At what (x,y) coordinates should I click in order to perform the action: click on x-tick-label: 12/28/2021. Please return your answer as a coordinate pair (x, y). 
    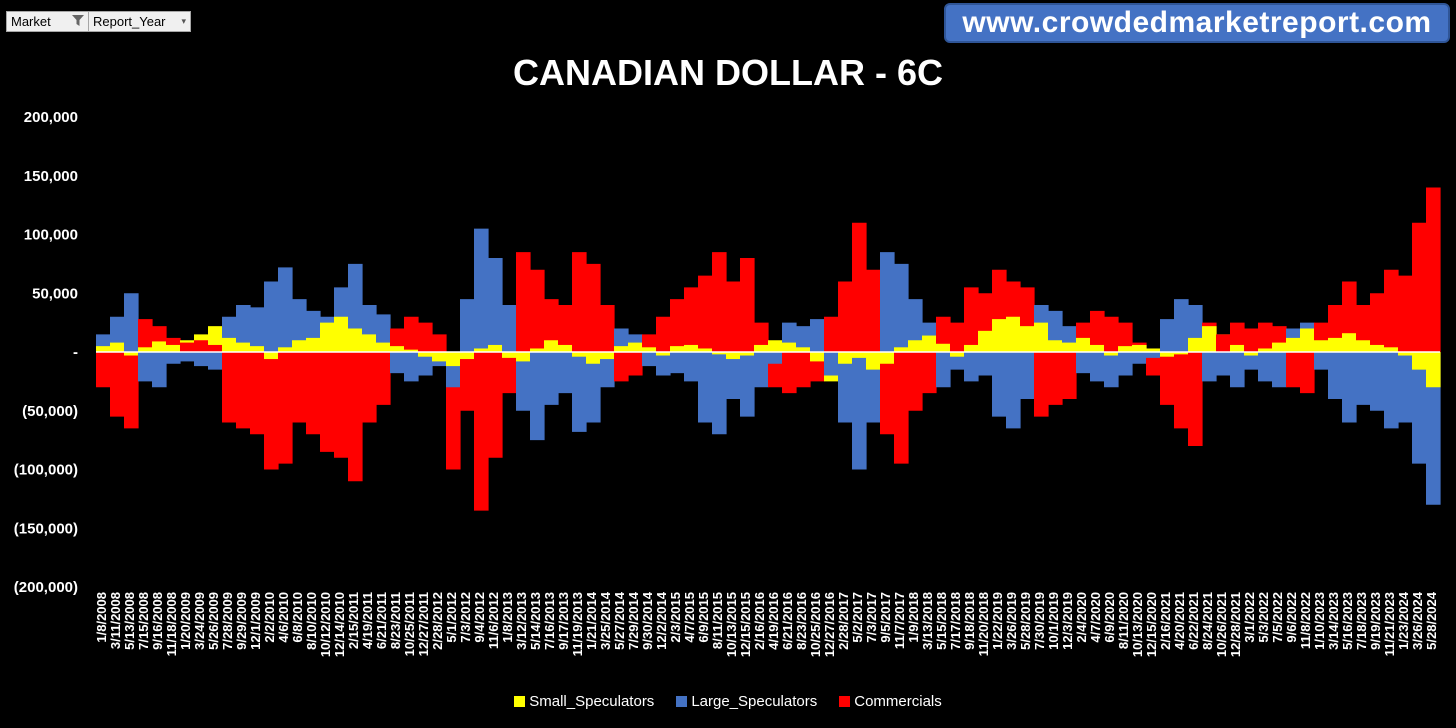
    Looking at the image, I should click on (1235, 624).